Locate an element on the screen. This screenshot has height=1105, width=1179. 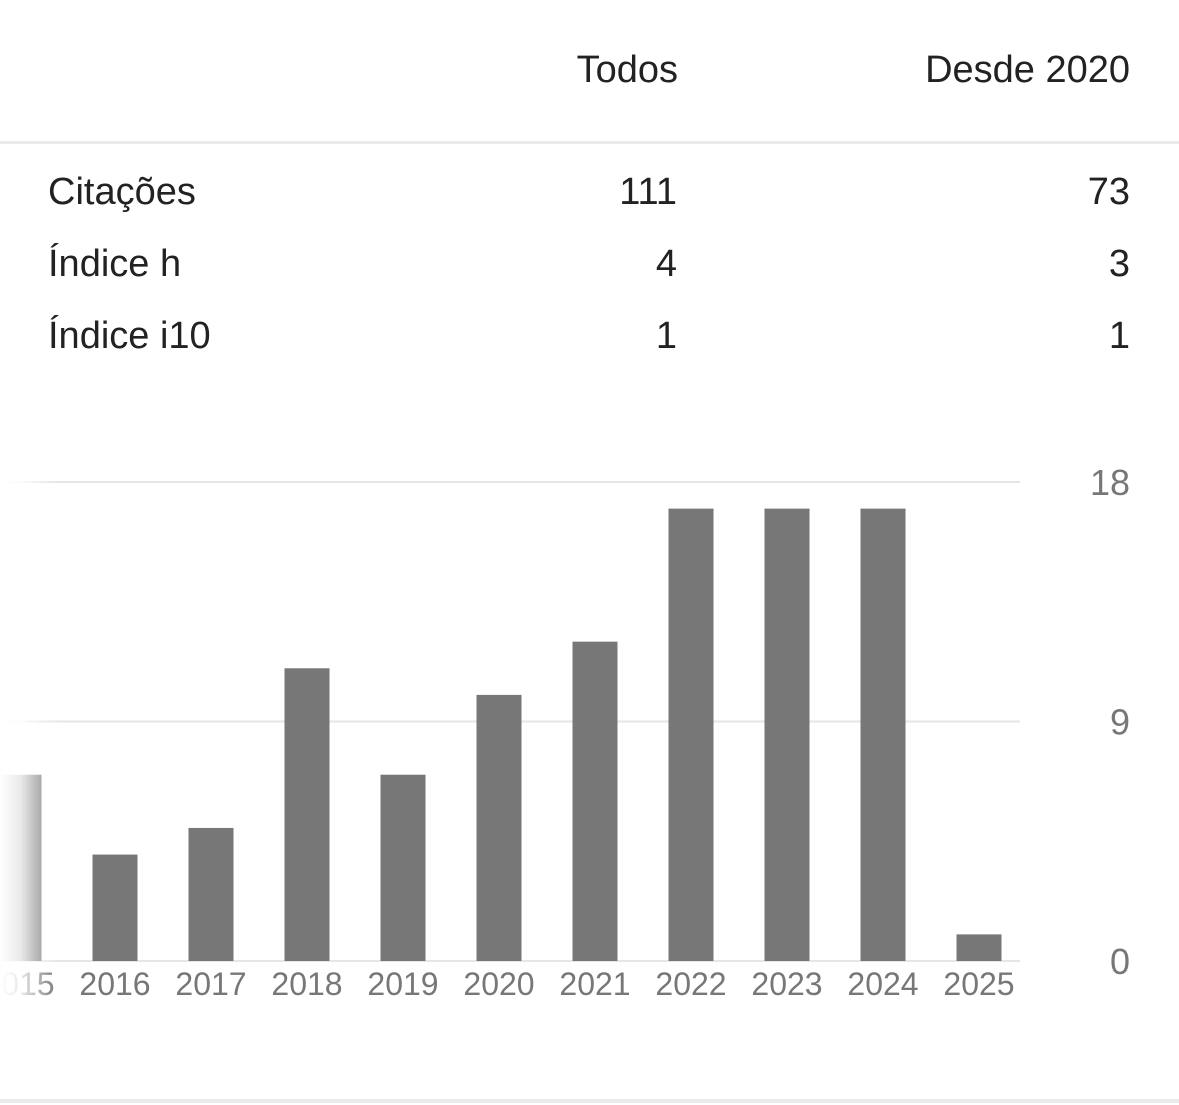
y-tick-label: 0 is located at coordinates (1120, 961).